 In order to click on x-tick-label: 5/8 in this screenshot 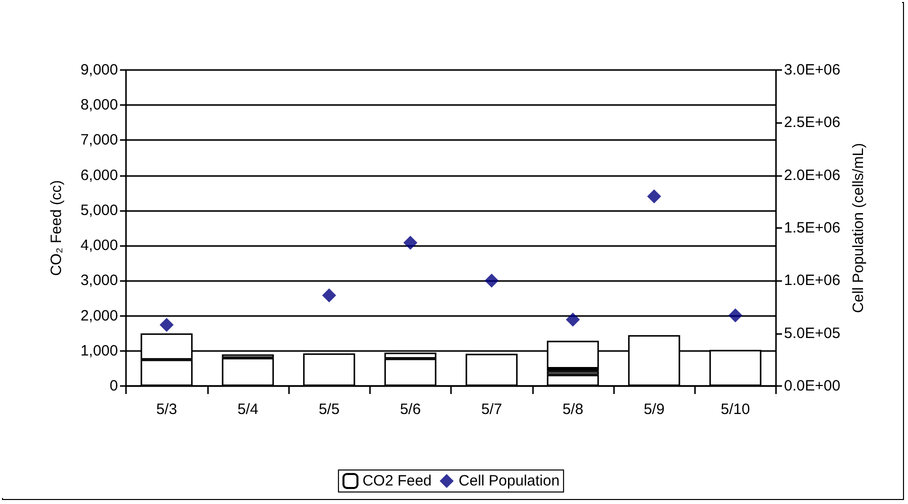, I will do `click(573, 409)`.